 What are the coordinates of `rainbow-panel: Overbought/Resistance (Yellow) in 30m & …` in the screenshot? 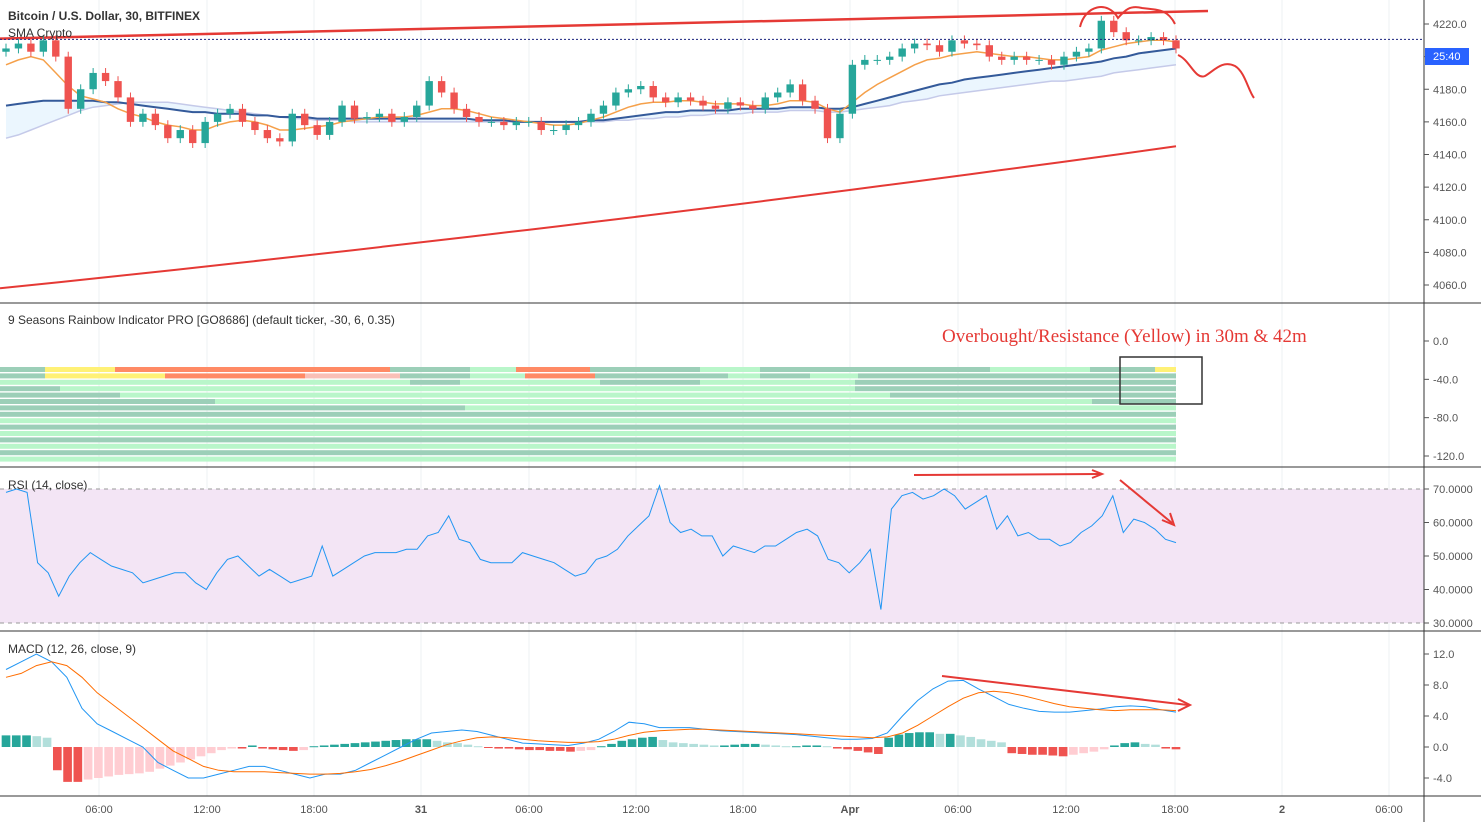 It's located at (653, 394).